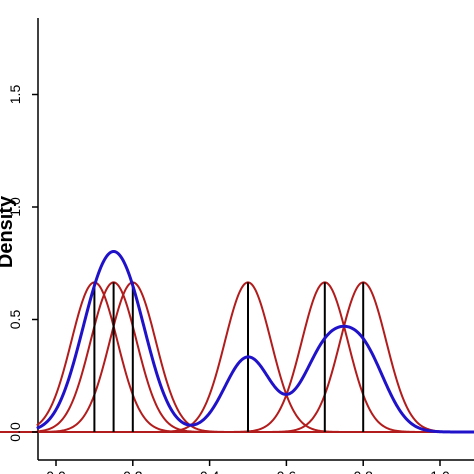  I want to click on y-tick-label-1: 0.5, so click(15, 320).